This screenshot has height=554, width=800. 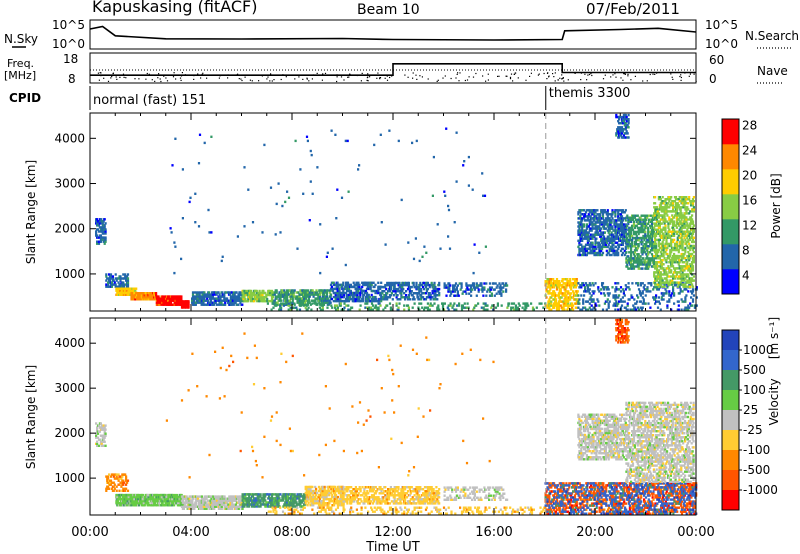 I want to click on noise-tick-top-left: 10^5, so click(x=68, y=25).